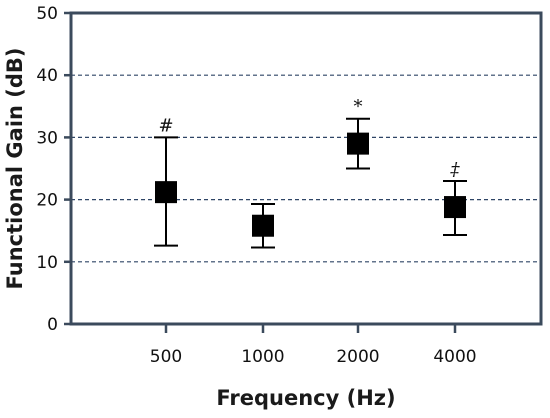 Image resolution: width=550 pixels, height=418 pixels. What do you see at coordinates (358, 143) in the screenshot?
I see `data-point-2000` at bounding box center [358, 143].